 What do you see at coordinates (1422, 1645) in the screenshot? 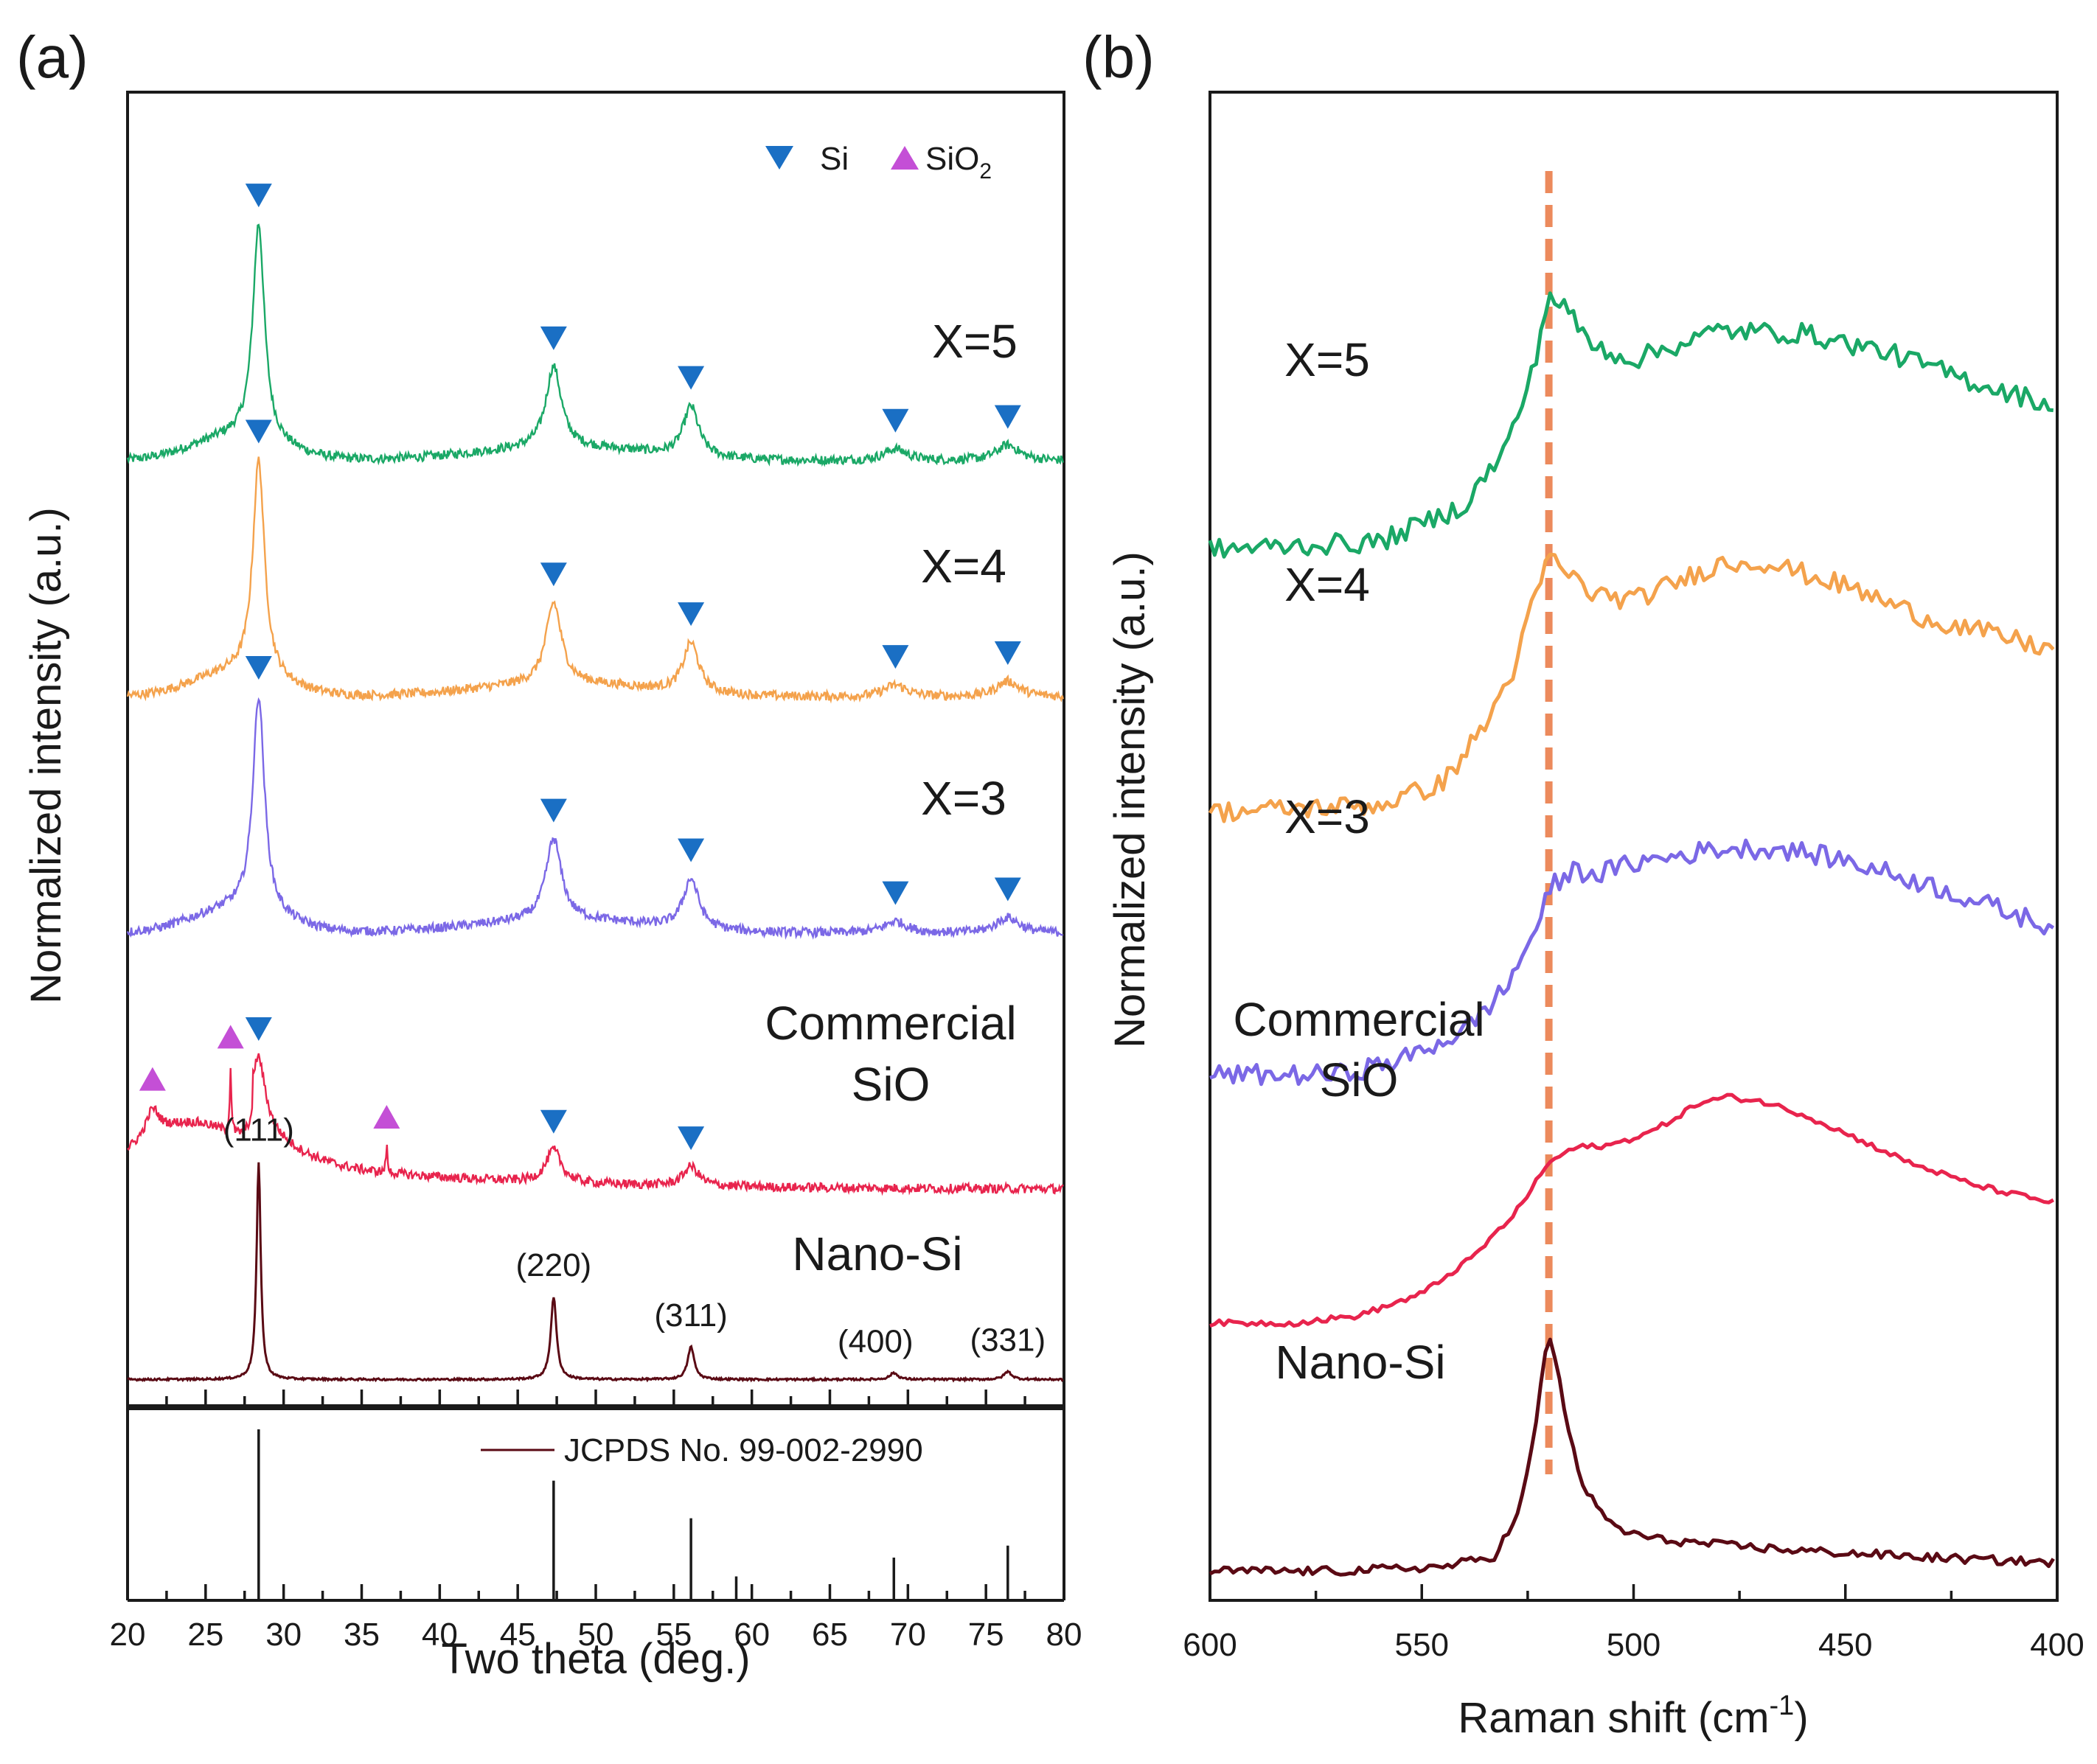
I see `x-tick-label: 550` at bounding box center [1422, 1645].